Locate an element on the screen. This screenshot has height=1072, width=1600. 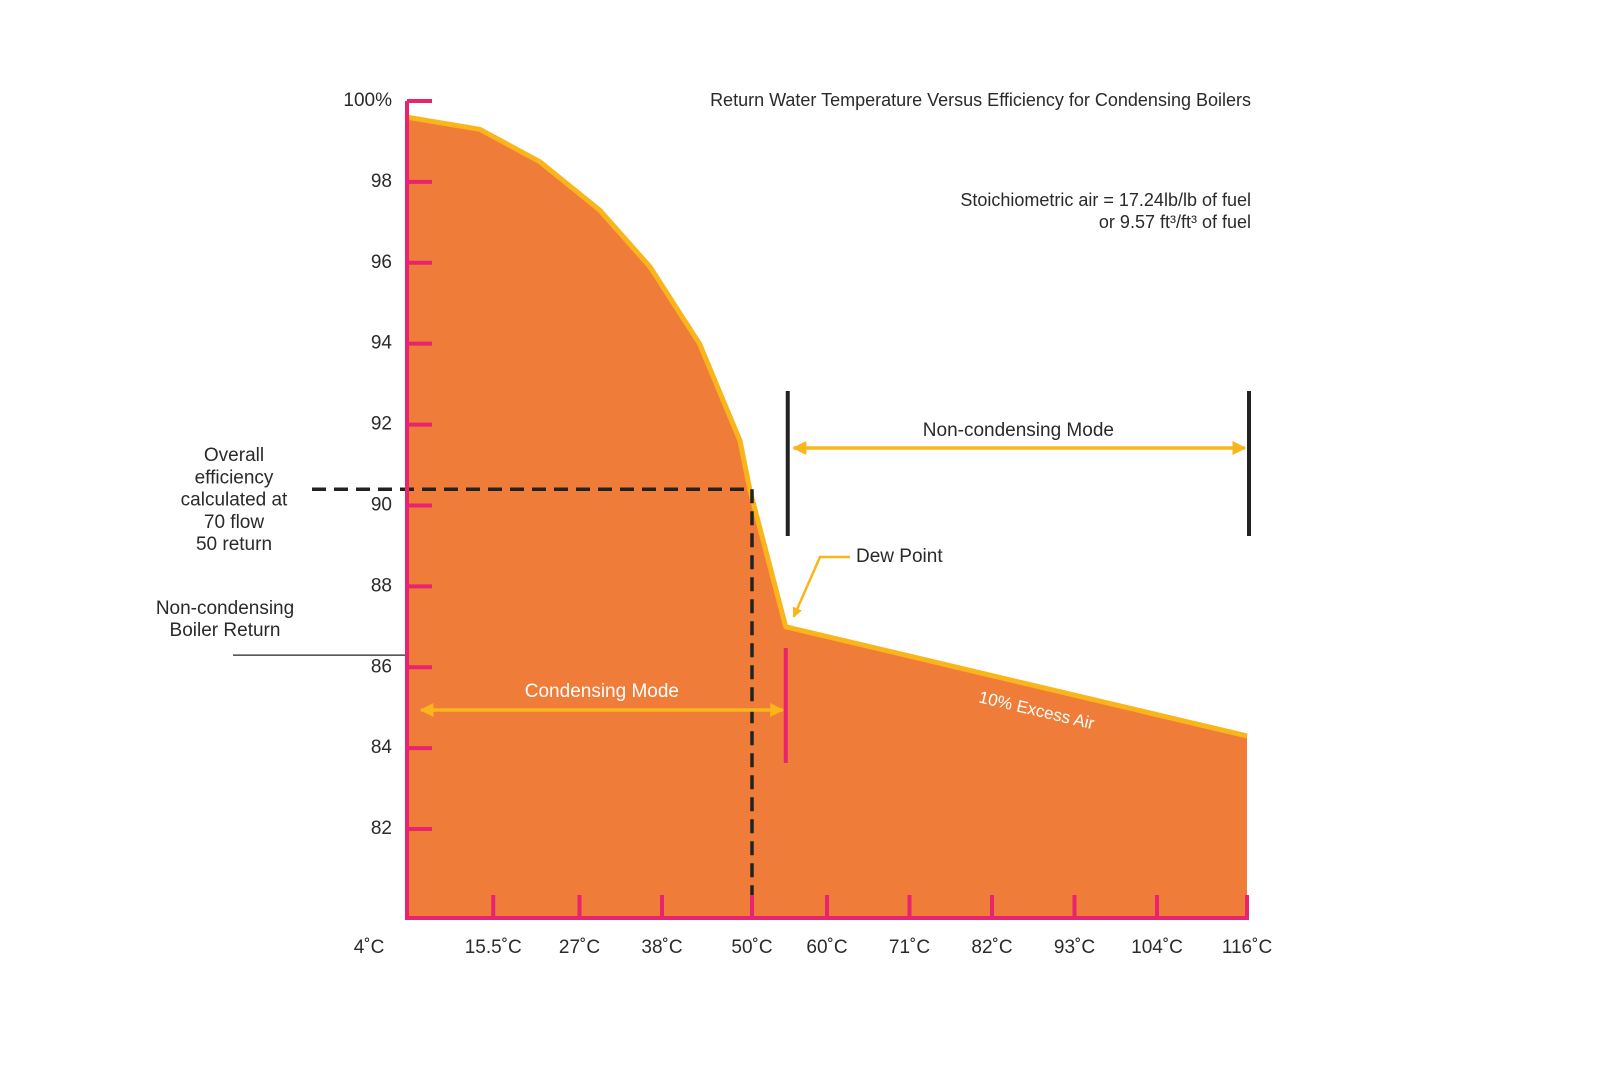
dew-point-label: Dew Point is located at coordinates (899, 556).